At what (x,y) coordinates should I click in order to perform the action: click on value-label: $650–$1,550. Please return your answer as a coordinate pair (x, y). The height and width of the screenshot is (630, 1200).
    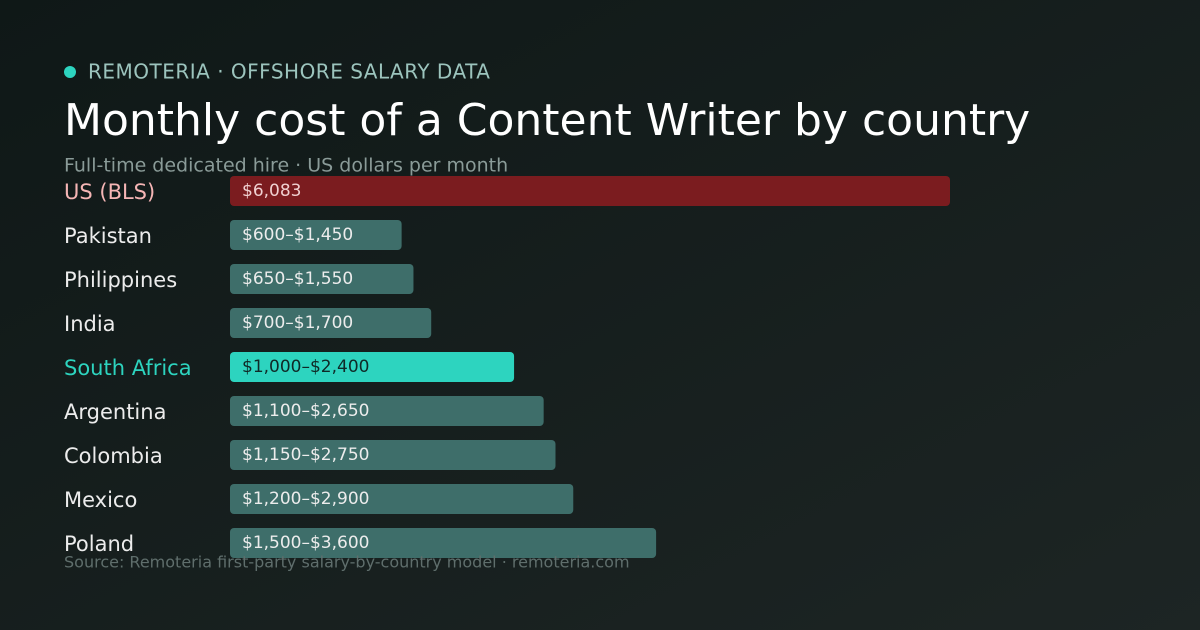
    Looking at the image, I should click on (297, 279).